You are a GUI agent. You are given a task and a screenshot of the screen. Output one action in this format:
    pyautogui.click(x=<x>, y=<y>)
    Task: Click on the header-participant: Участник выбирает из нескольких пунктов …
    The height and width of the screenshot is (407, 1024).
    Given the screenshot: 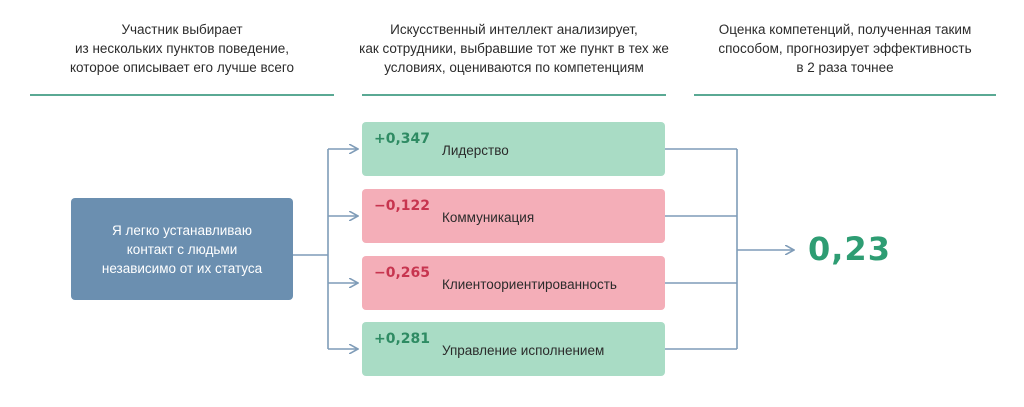 What is the action you would take?
    pyautogui.click(x=182, y=48)
    